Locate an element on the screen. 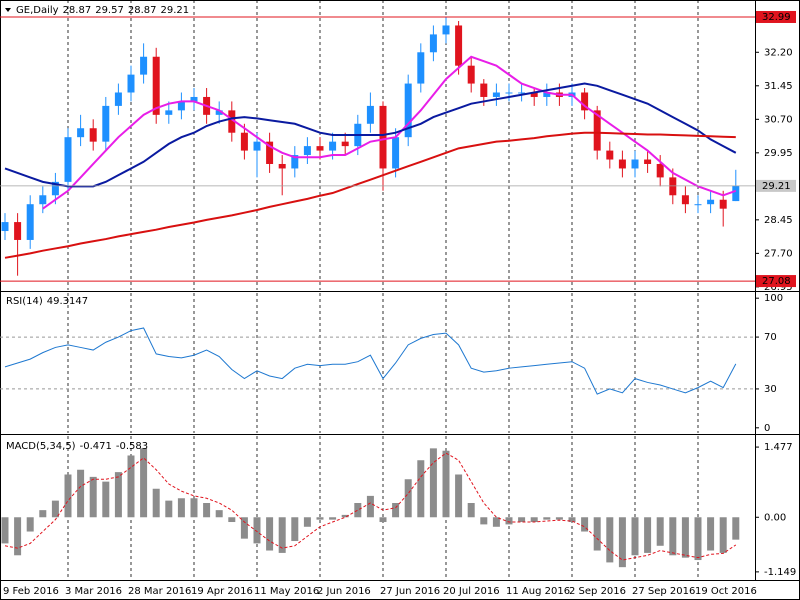  level-label: 27.08 is located at coordinates (776, 281).